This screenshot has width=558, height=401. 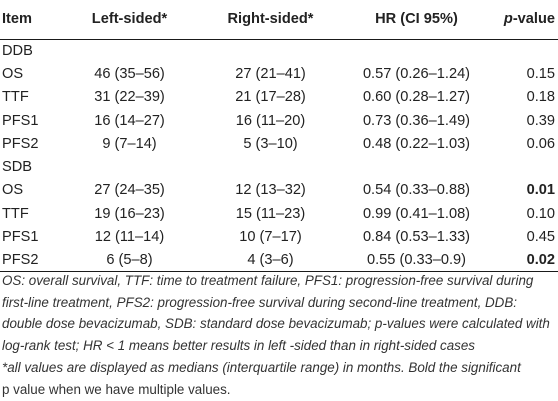 I want to click on cell-p-value: 0.15, so click(x=540, y=73).